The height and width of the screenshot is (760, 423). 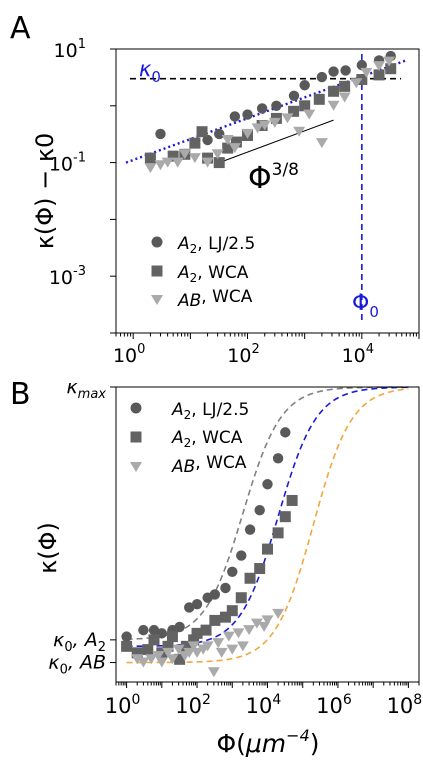 I want to click on panel-b-xtick-label-1: 10², so click(x=193, y=705).